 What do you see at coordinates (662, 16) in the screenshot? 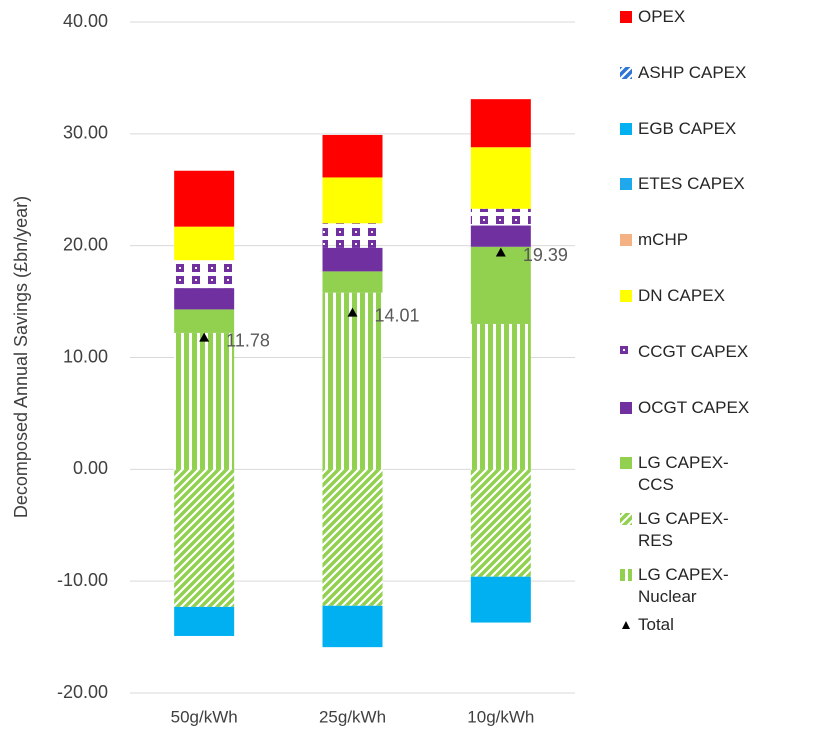
I see `legend-label: OPEX` at bounding box center [662, 16].